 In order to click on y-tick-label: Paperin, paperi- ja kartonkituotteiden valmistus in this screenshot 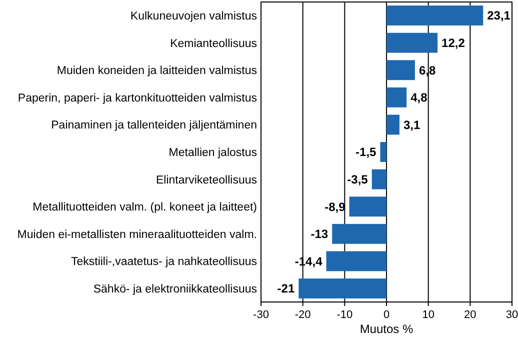, I will do `click(138, 98)`.